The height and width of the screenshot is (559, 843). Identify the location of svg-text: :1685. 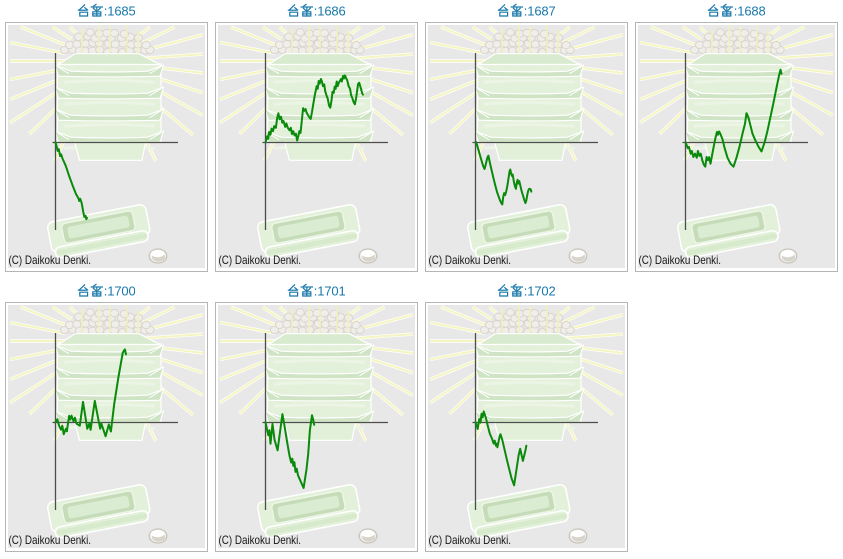
(119, 11).